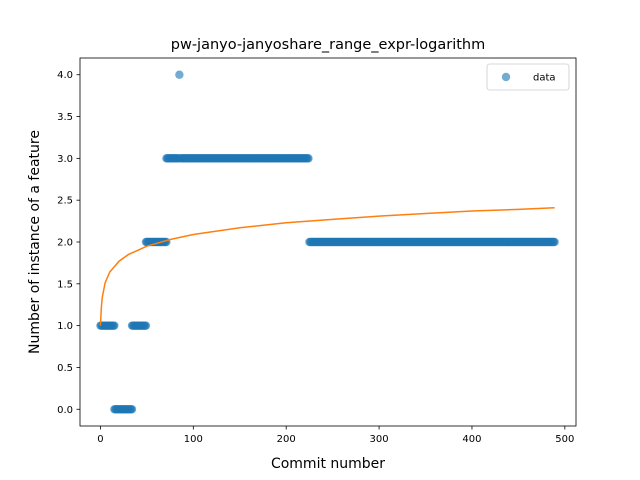 The width and height of the screenshot is (640, 480). I want to click on x-tick-label: 500, so click(564, 439).